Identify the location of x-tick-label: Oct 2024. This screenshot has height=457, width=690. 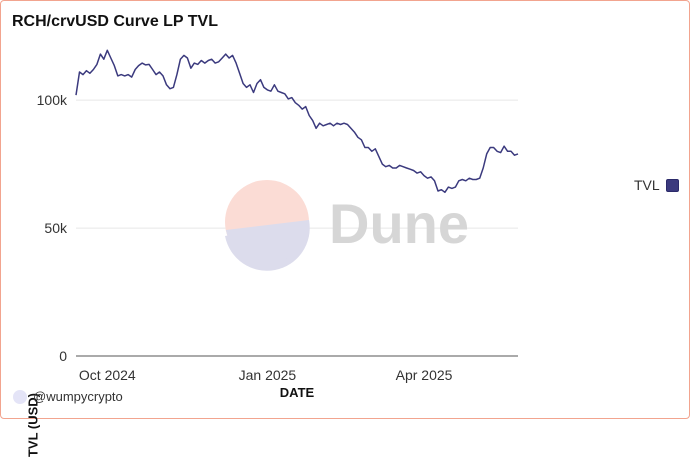
(107, 375).